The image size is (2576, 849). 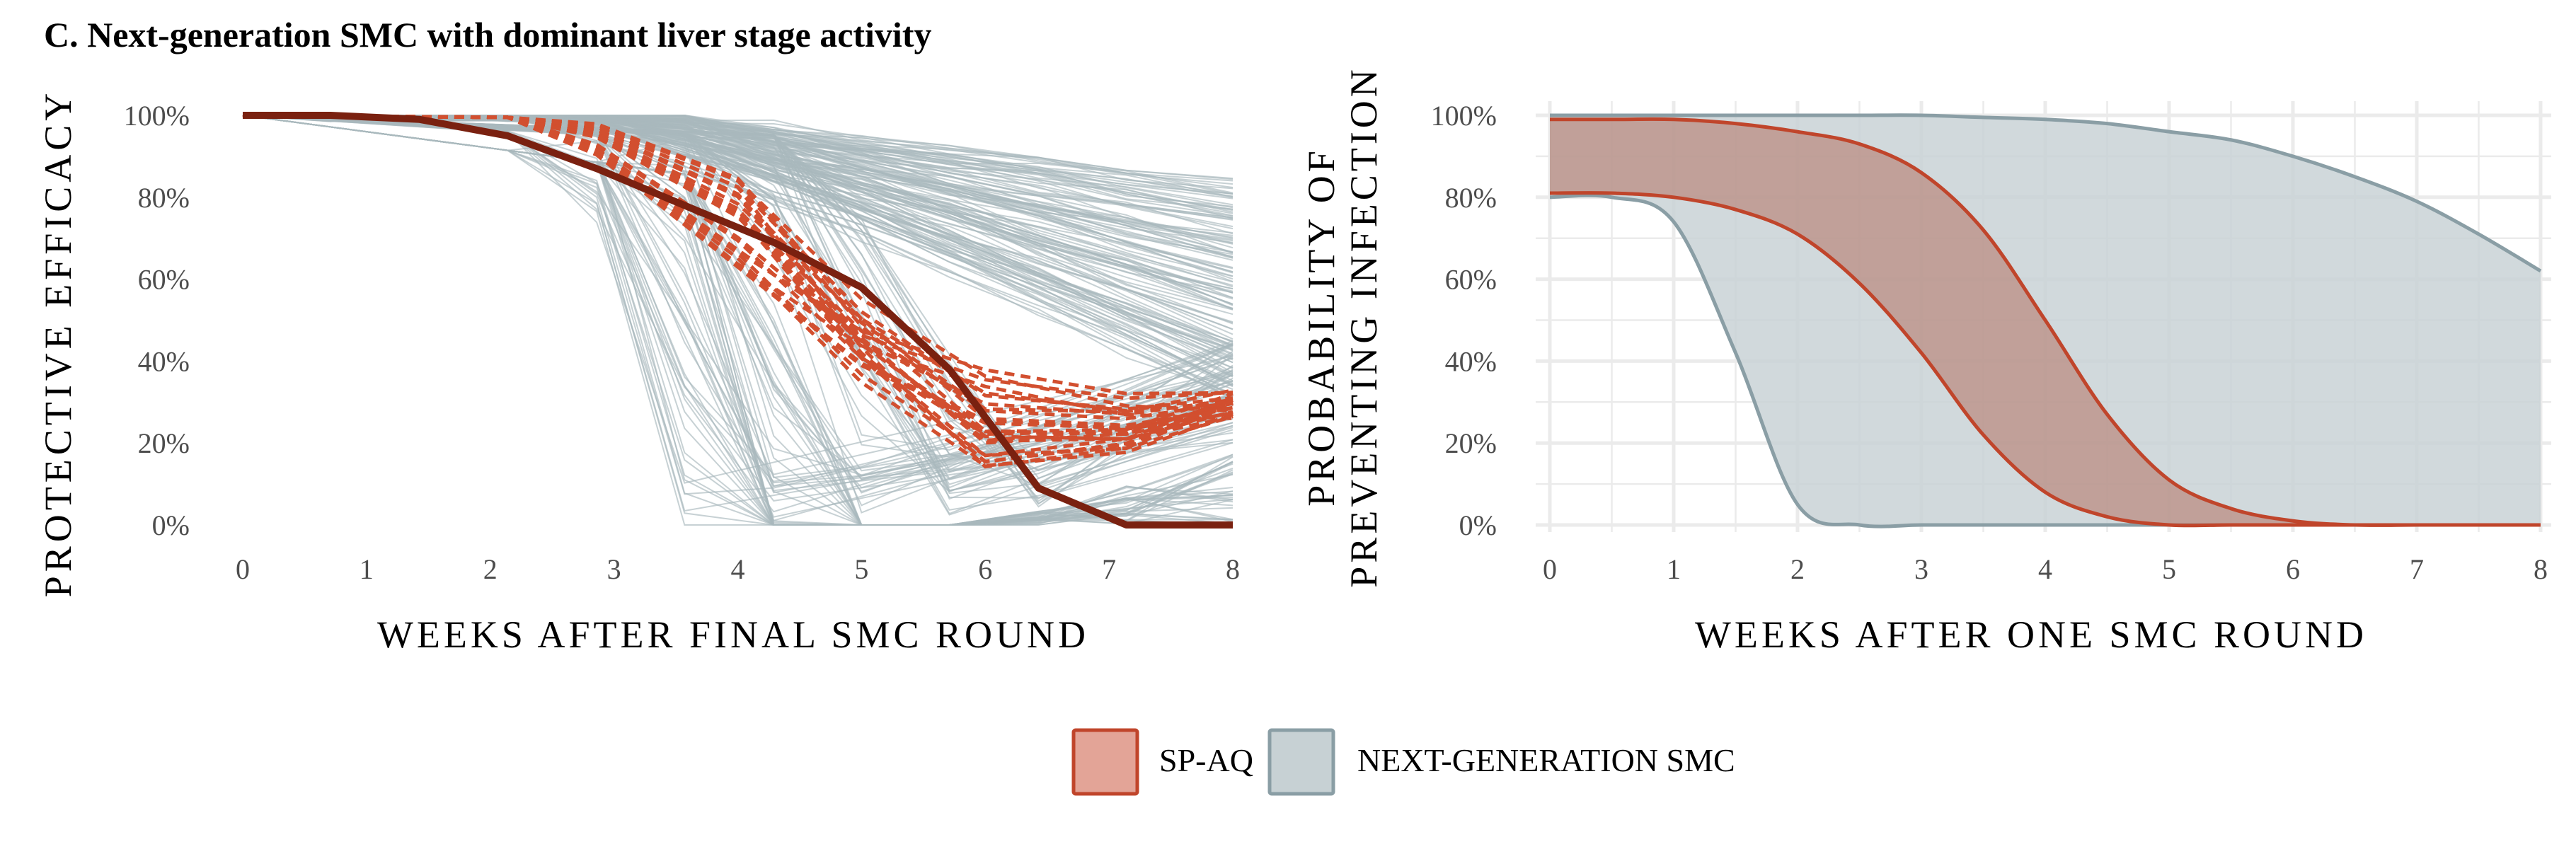 What do you see at coordinates (738, 271) in the screenshot?
I see `spaq-trajectory` at bounding box center [738, 271].